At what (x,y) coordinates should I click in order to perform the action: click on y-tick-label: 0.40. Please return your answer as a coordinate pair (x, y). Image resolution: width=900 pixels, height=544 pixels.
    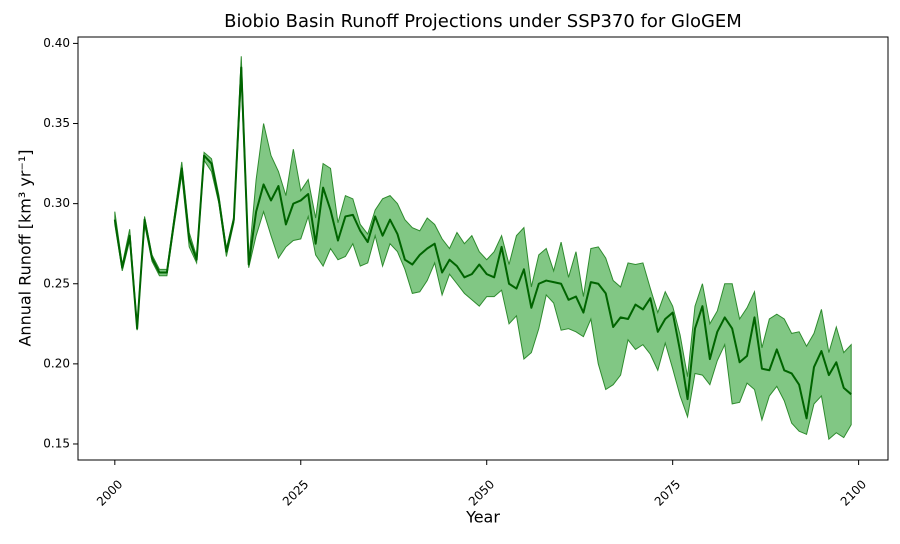
    Looking at the image, I should click on (56, 43).